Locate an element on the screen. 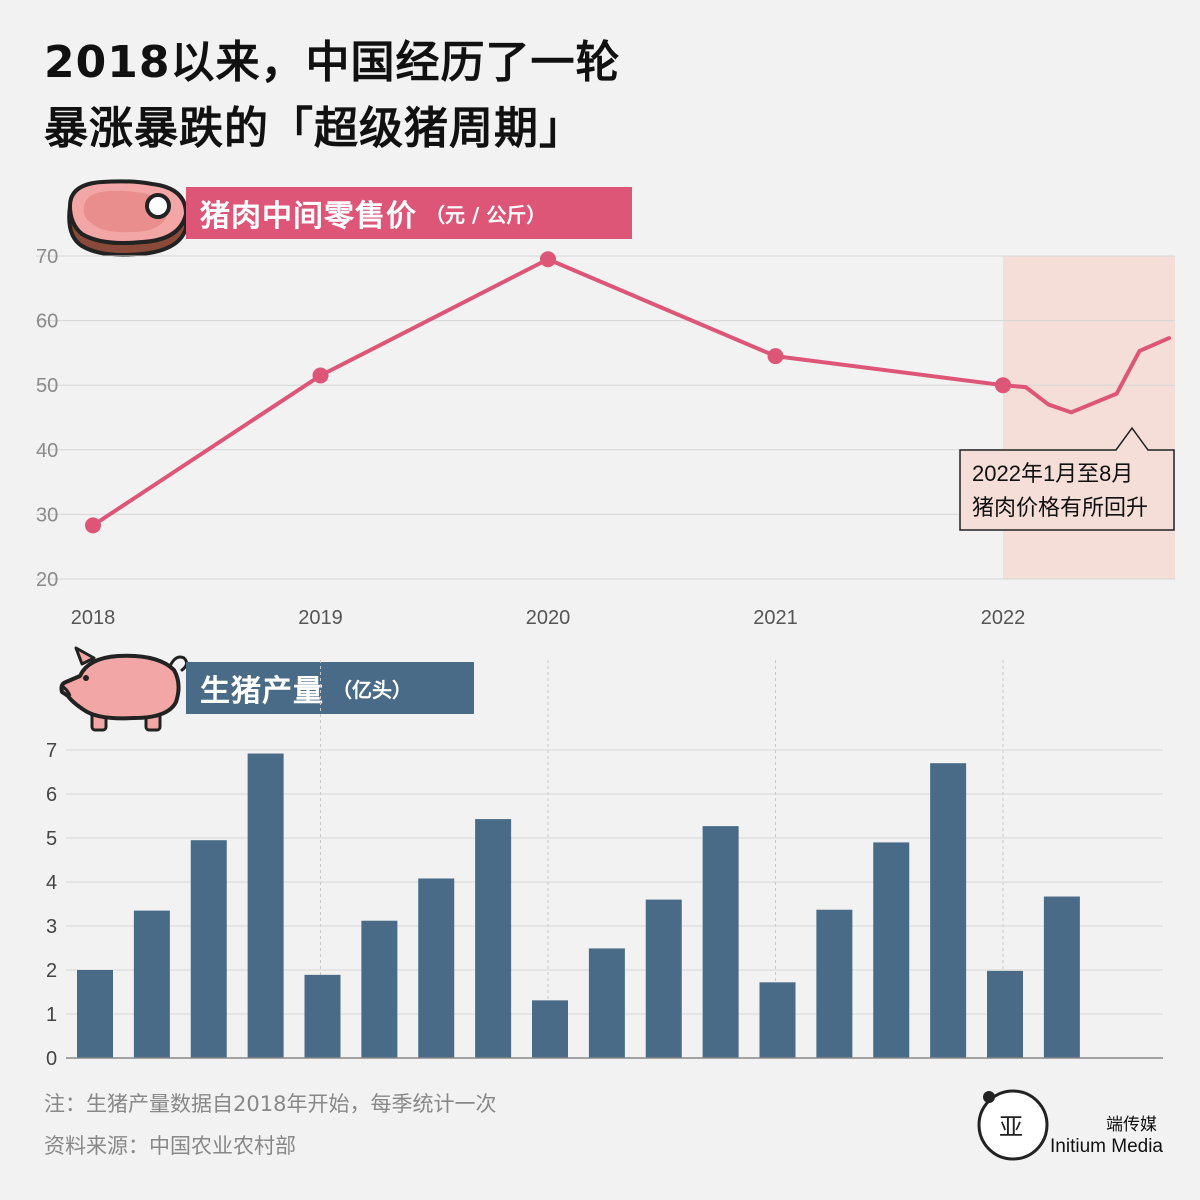 The height and width of the screenshot is (1200, 1200). annotation-line-2: 猪肉价格有所回升 is located at coordinates (1060, 507).